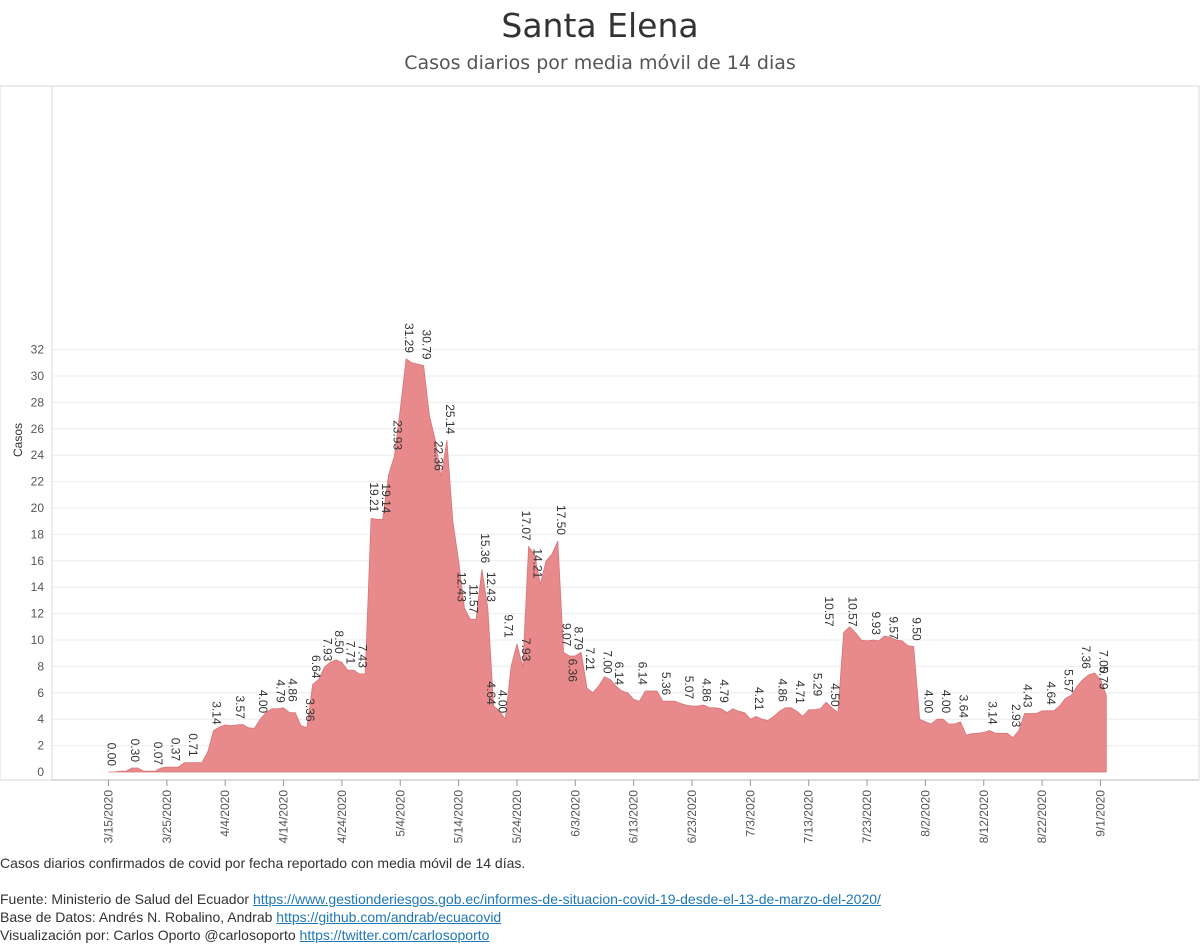 This screenshot has width=1200, height=945. I want to click on data-label: 9.71, so click(508, 626).